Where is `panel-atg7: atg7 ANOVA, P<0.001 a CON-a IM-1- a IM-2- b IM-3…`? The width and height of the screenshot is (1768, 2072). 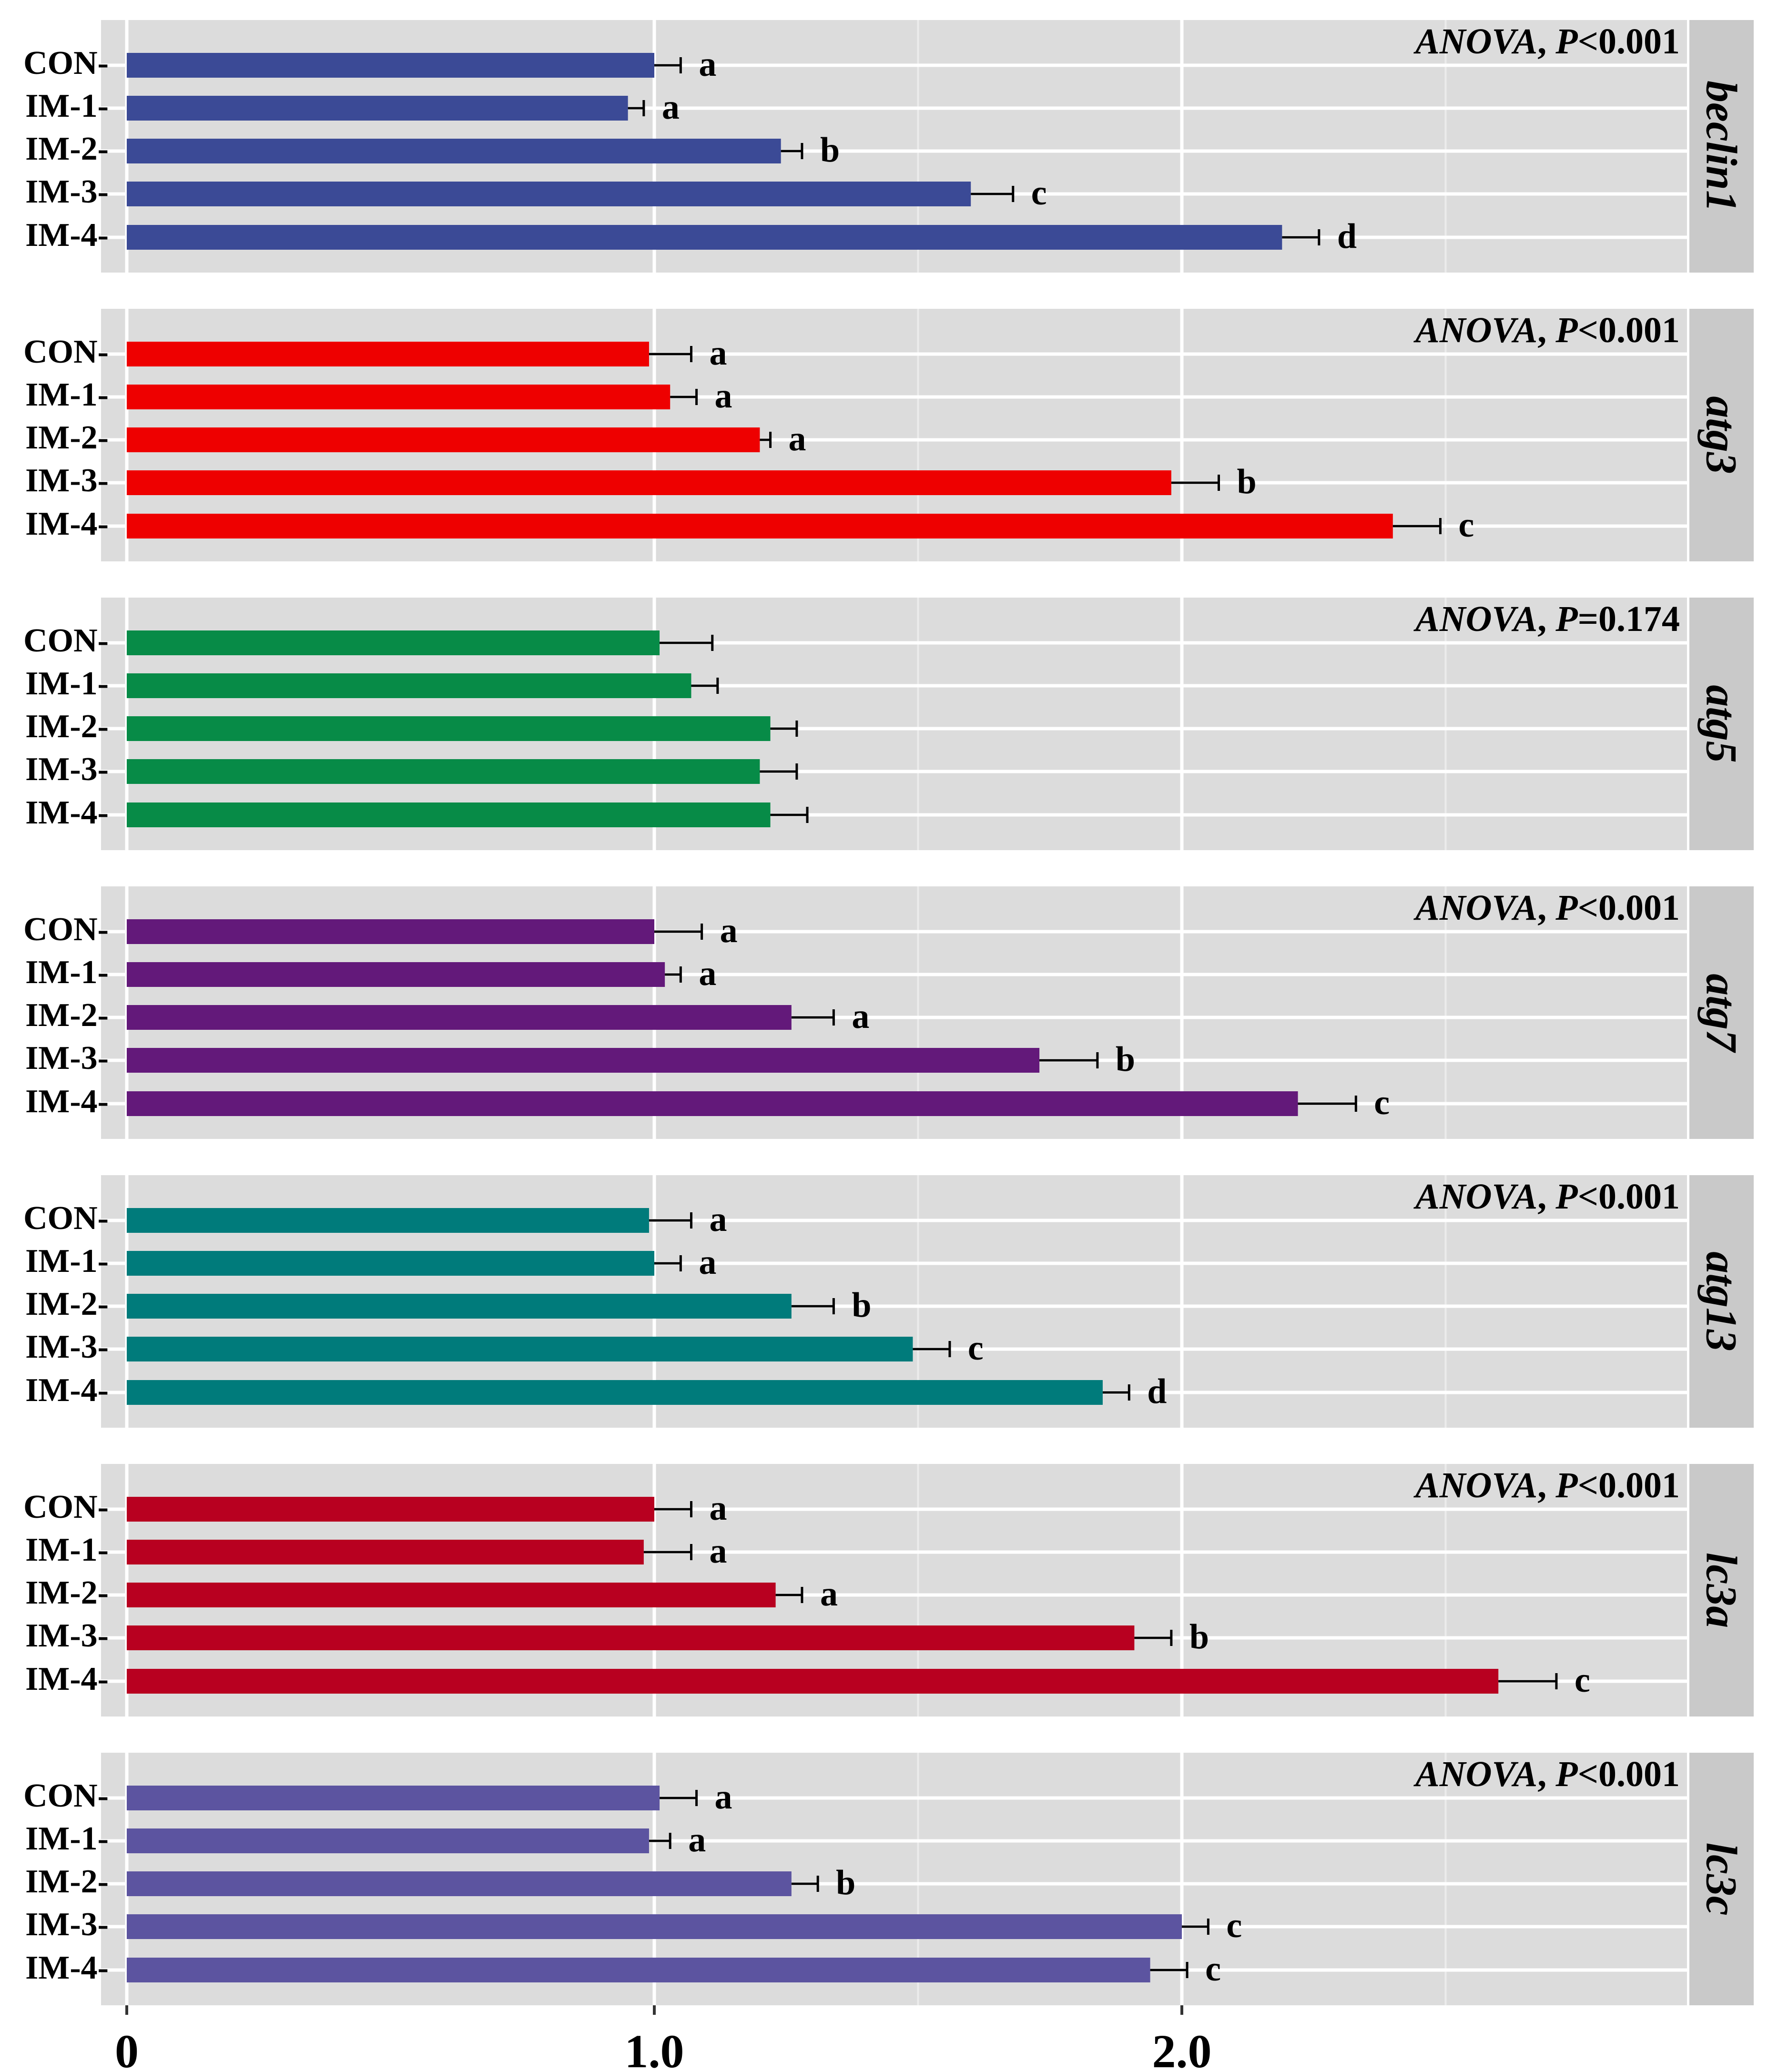 panel-atg7: atg7 ANOVA, P<0.001 a CON-a IM-1- a IM-2- b IM-3… is located at coordinates (889, 1013).